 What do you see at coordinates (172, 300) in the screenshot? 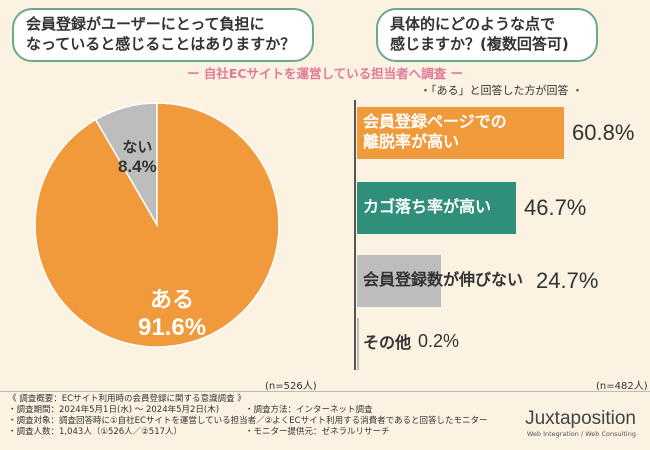
I see `pie-label-yes-category: ある` at bounding box center [172, 300].